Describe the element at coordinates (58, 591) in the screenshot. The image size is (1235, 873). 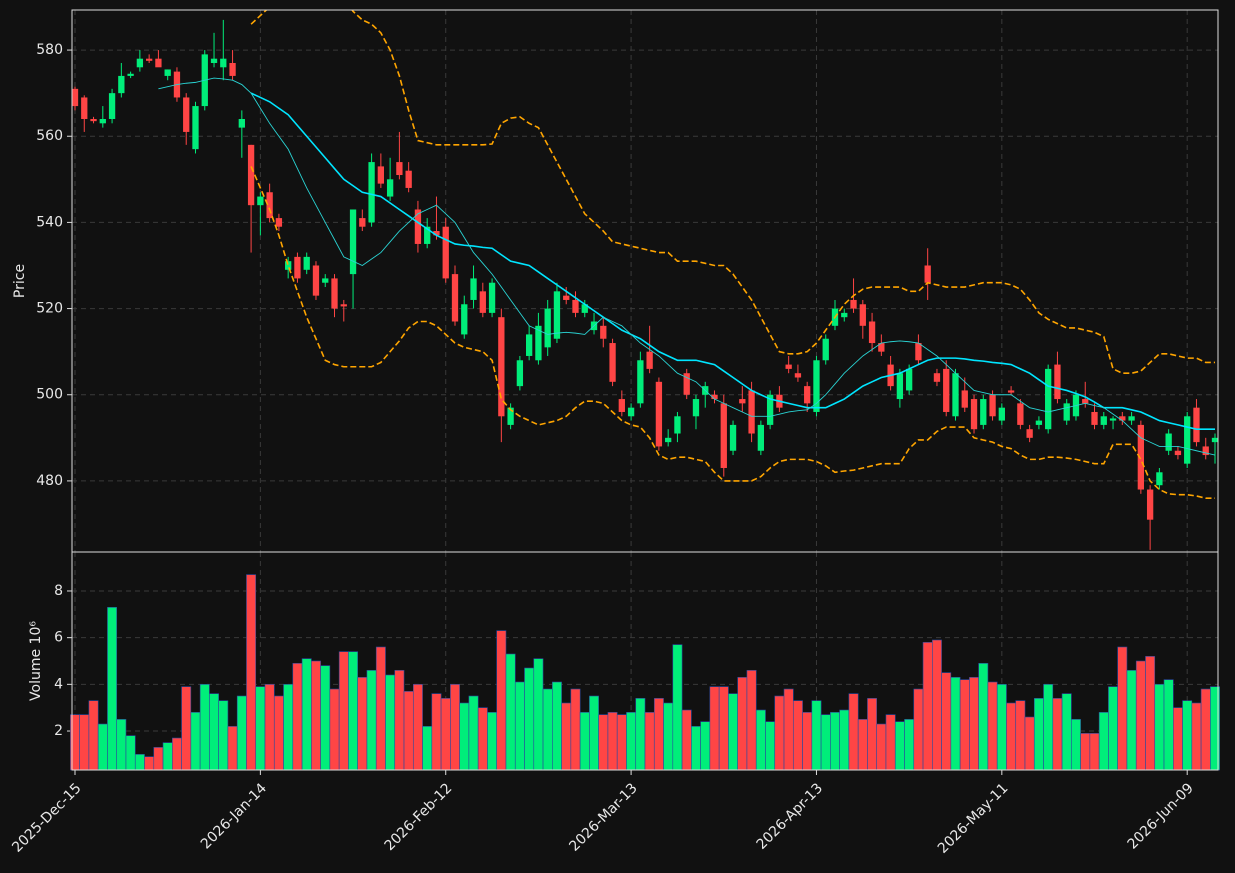
I see `volume-tick-label: 8` at that location.